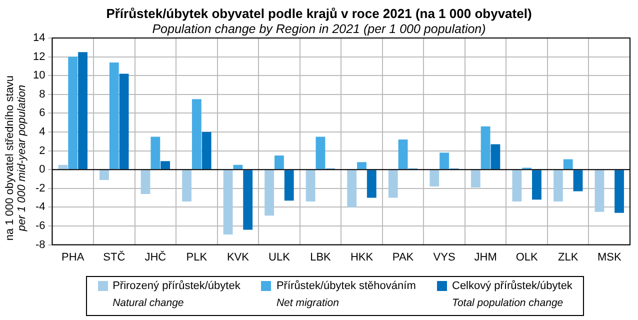  I want to click on x-tick-label: JHČ, so click(155, 257).